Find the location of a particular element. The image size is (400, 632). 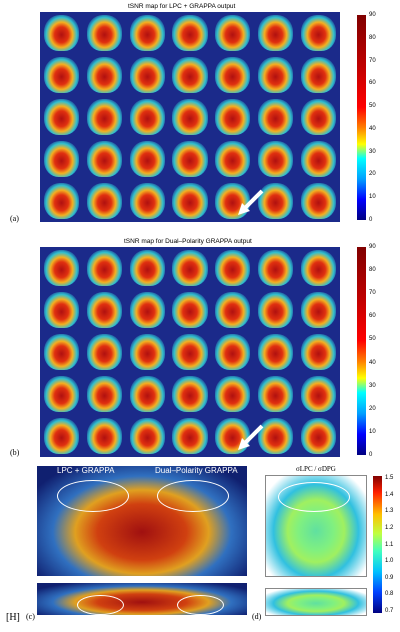

panel-b-colorbar-tick: 50 is located at coordinates (372, 339).